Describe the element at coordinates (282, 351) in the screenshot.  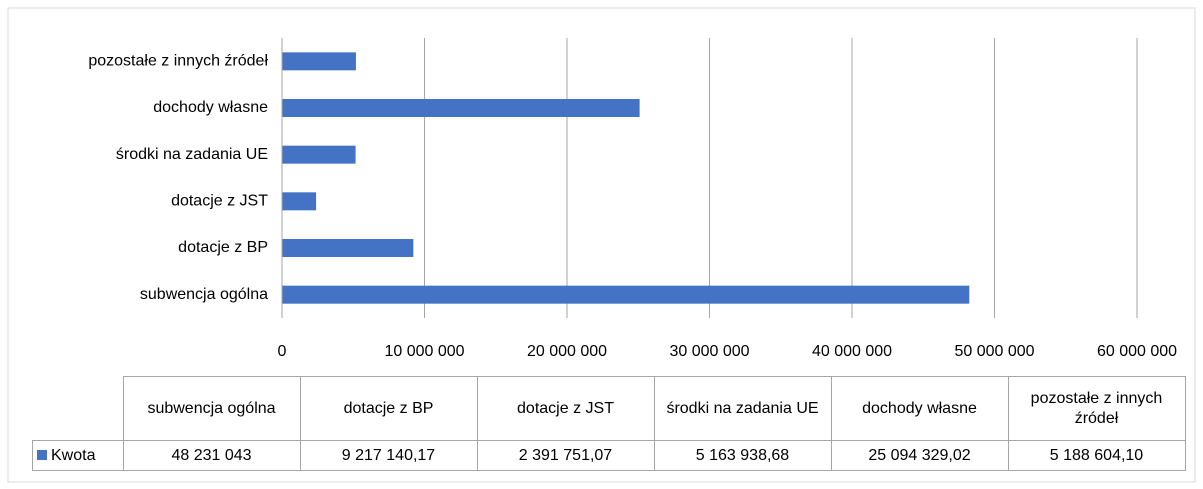
I see `x-tick-label: 0` at that location.